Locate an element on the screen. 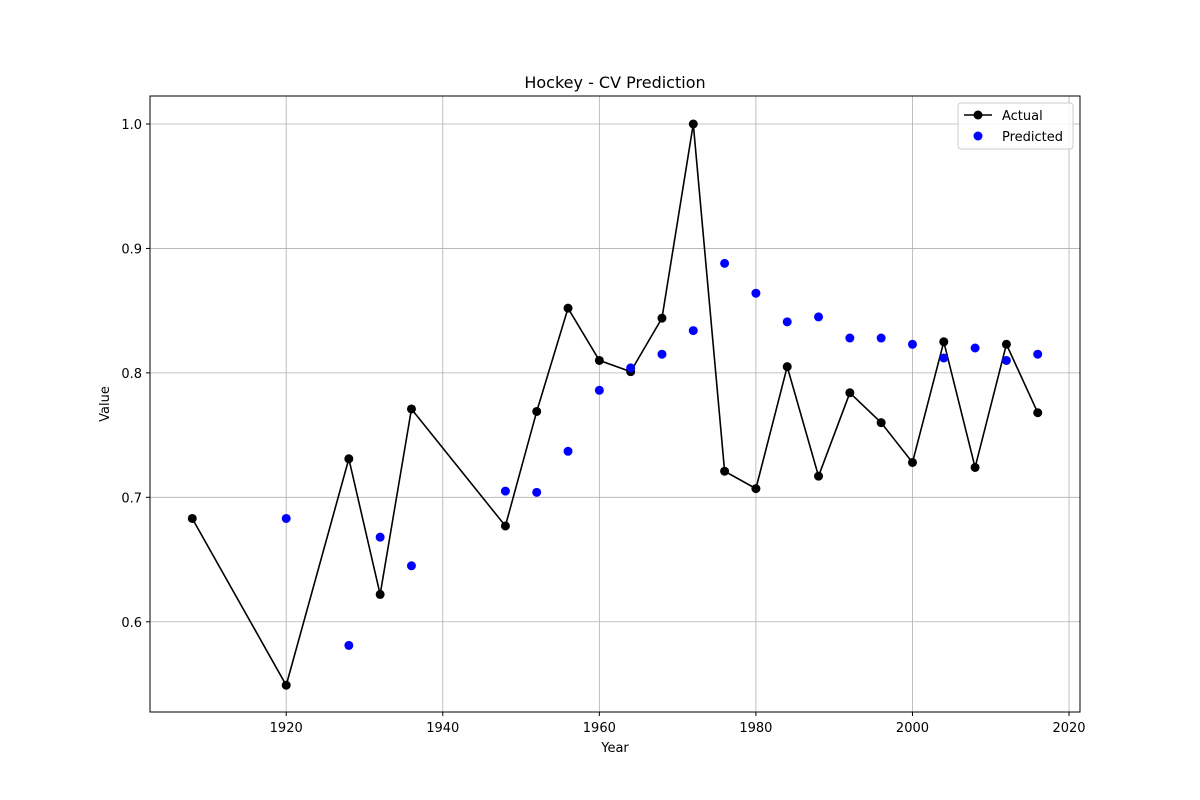 This screenshot has width=1200, height=800. y-tick-label: 0.8 is located at coordinates (131, 374).